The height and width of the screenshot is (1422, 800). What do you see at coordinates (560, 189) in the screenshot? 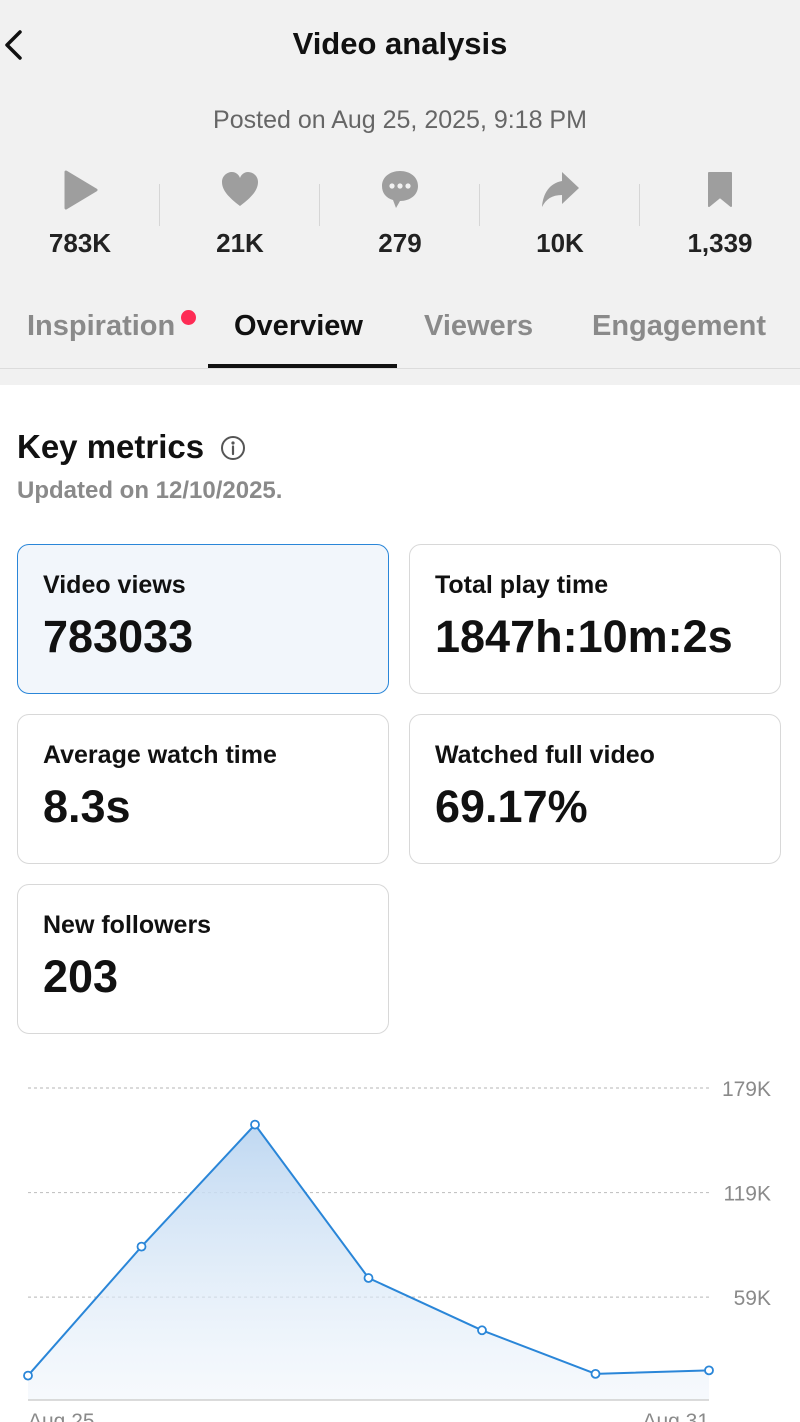
I see `share-icon` at bounding box center [560, 189].